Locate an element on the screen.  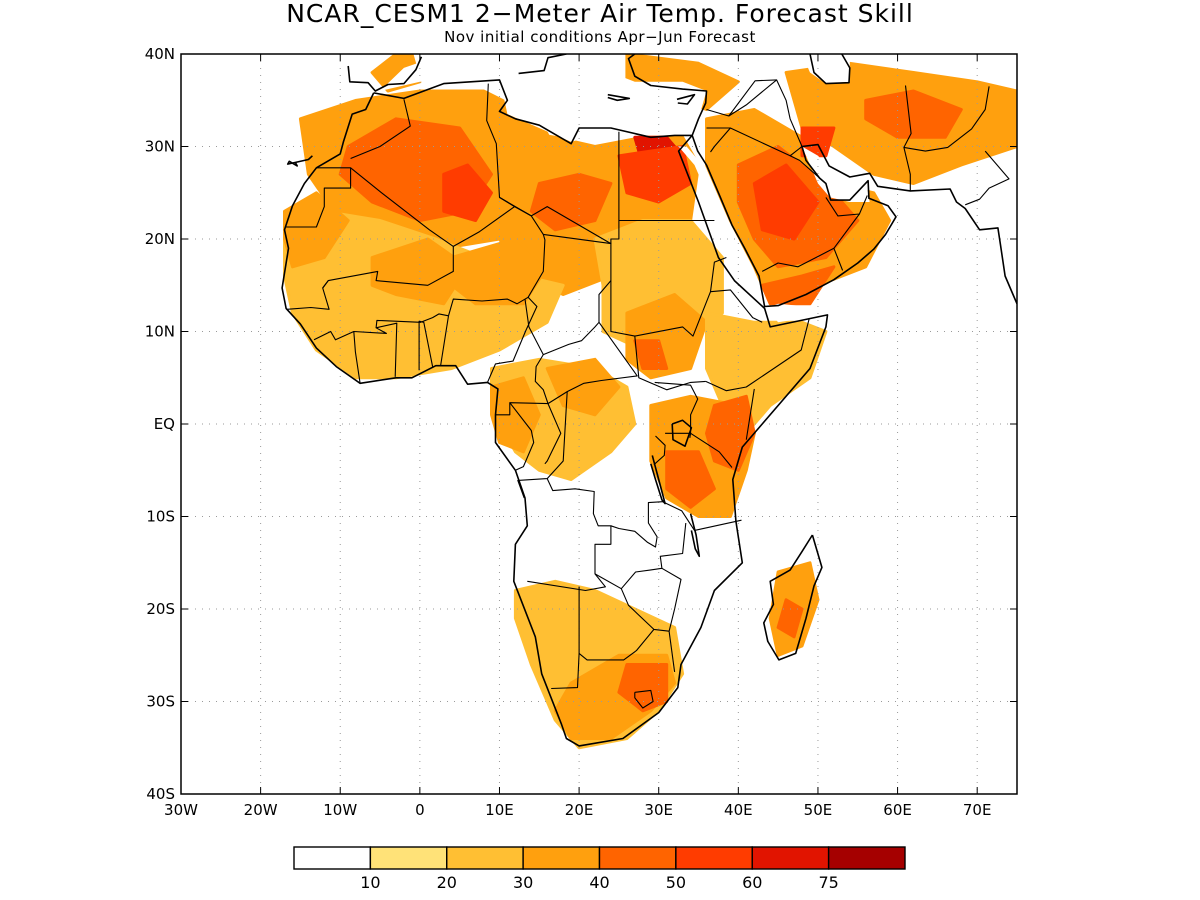
skill-region-south-sudan-core is located at coordinates (651, 354).